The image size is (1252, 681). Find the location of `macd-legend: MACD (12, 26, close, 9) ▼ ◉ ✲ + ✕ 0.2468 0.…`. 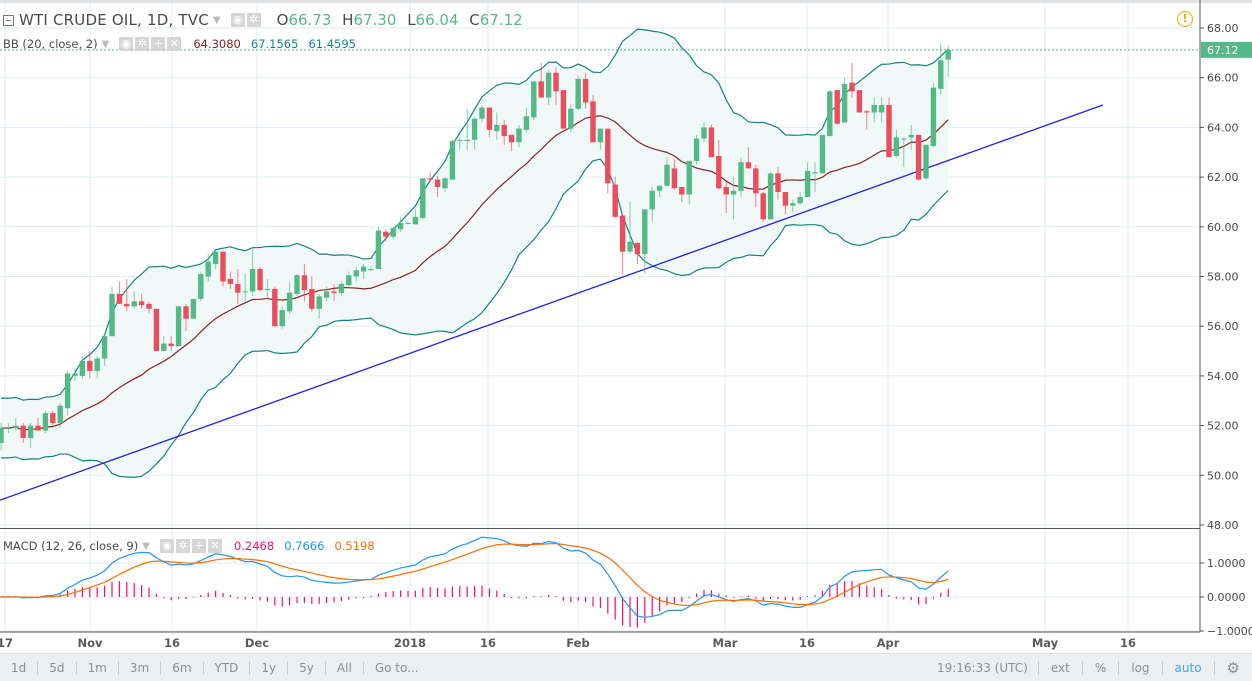

macd-legend: MACD (12, 26, close, 9) ▼ ◉ ✲ + ✕ 0.2468 0.… is located at coordinates (189, 546).